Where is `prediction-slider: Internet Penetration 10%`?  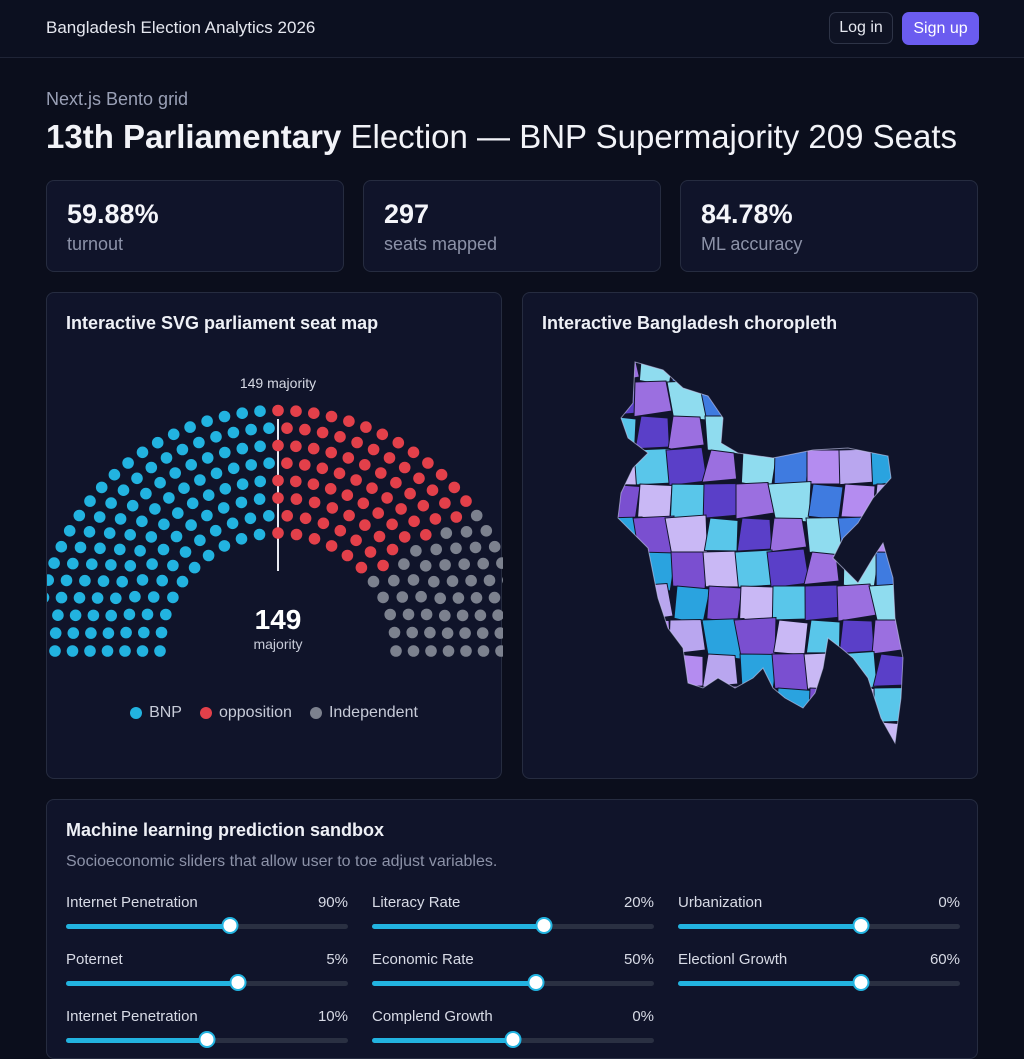 prediction-slider: Internet Penetration 10% is located at coordinates (207, 1033).